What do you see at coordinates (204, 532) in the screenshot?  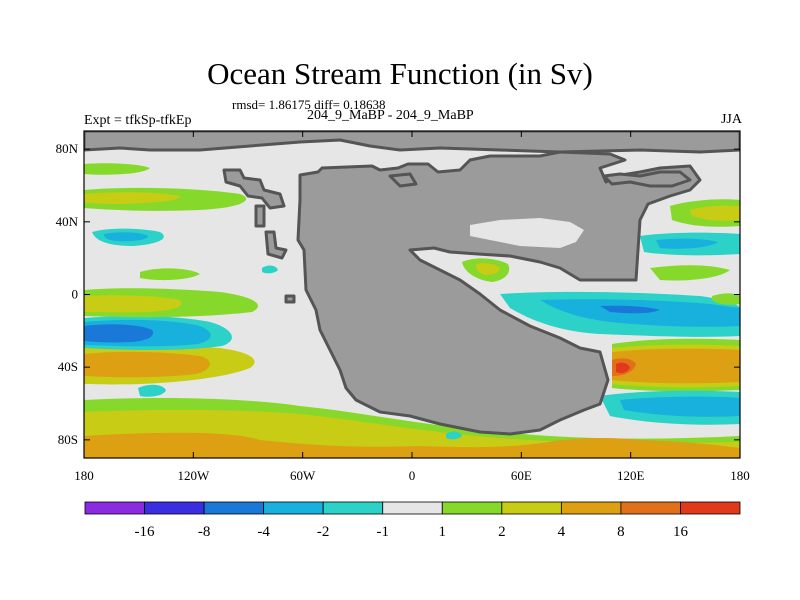 I see `colorbar-label: -8` at bounding box center [204, 532].